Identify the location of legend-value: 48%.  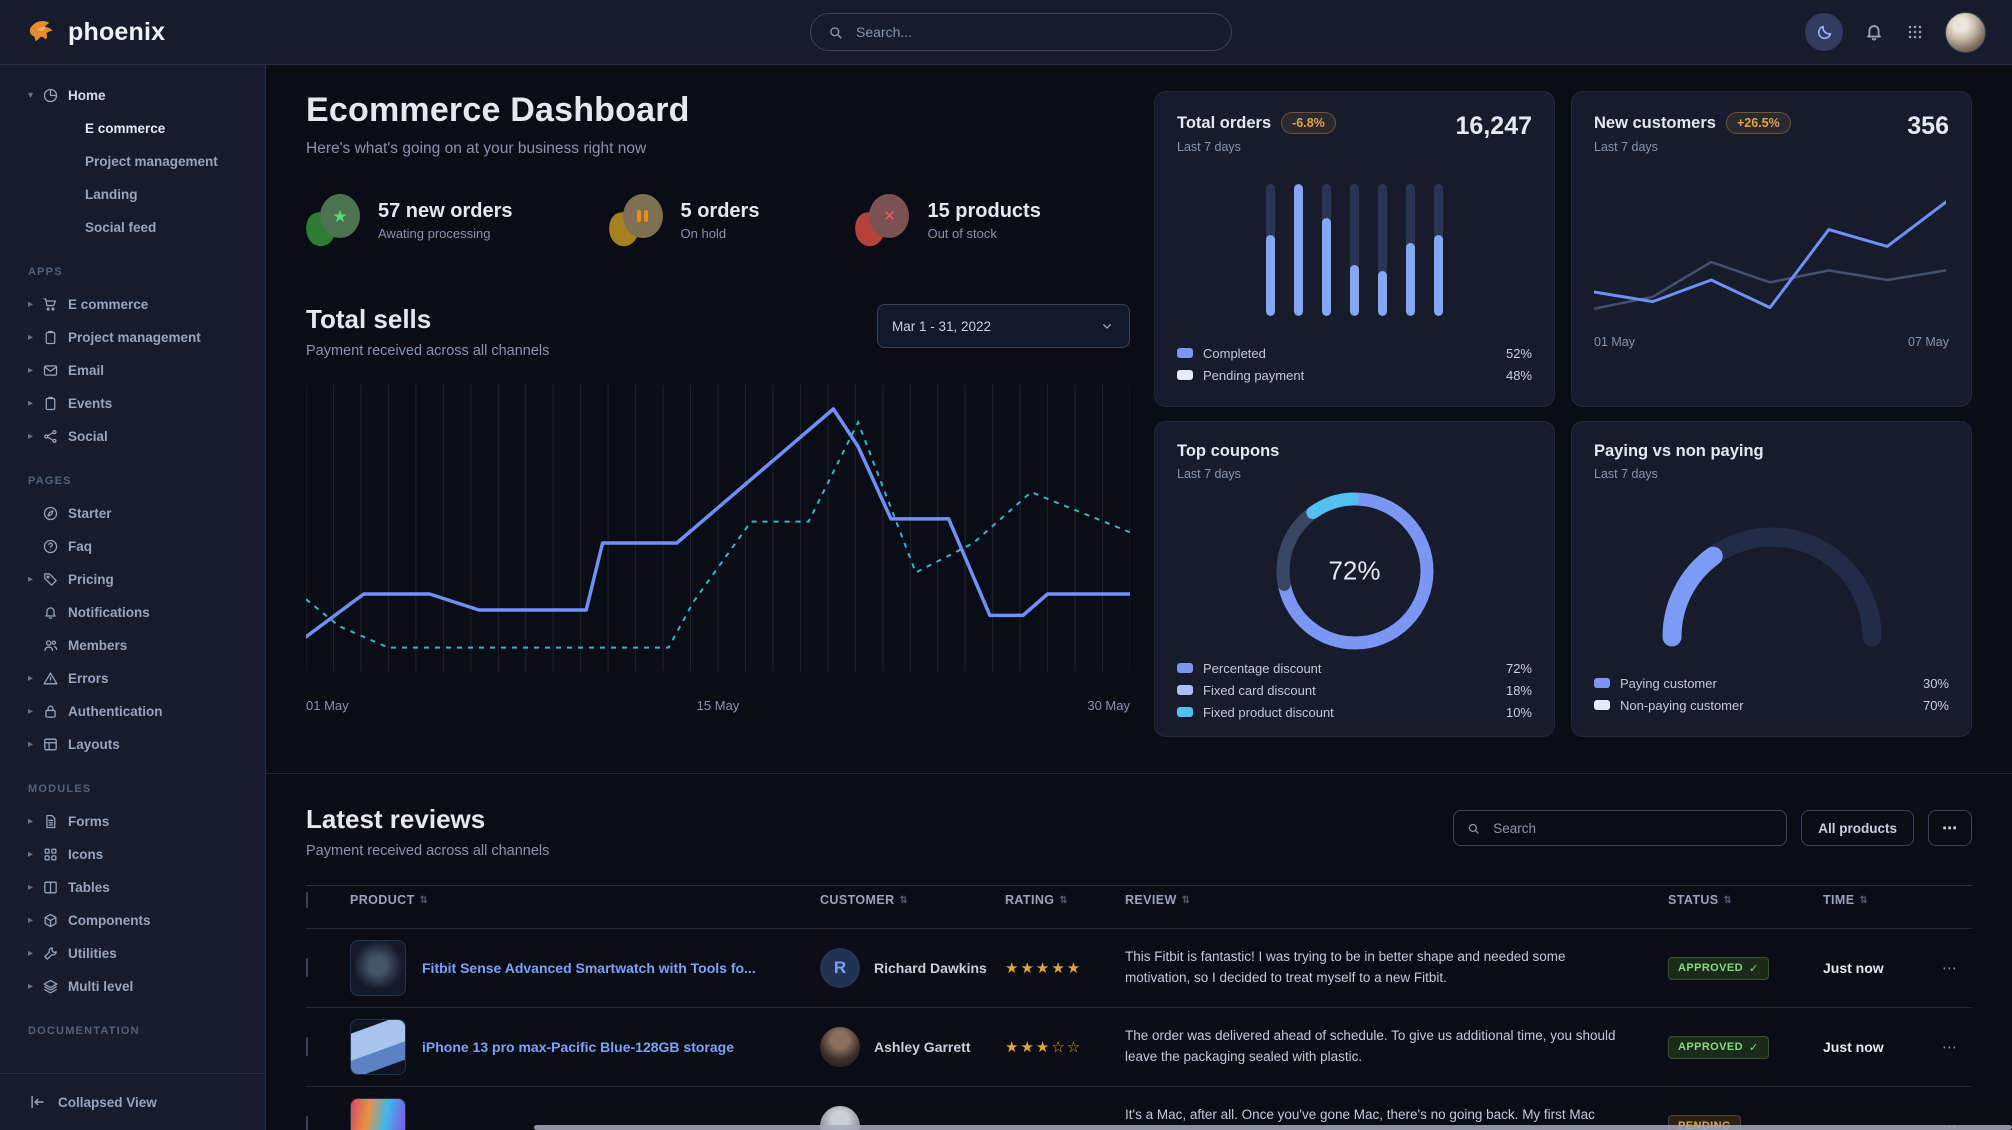
(1518, 375).